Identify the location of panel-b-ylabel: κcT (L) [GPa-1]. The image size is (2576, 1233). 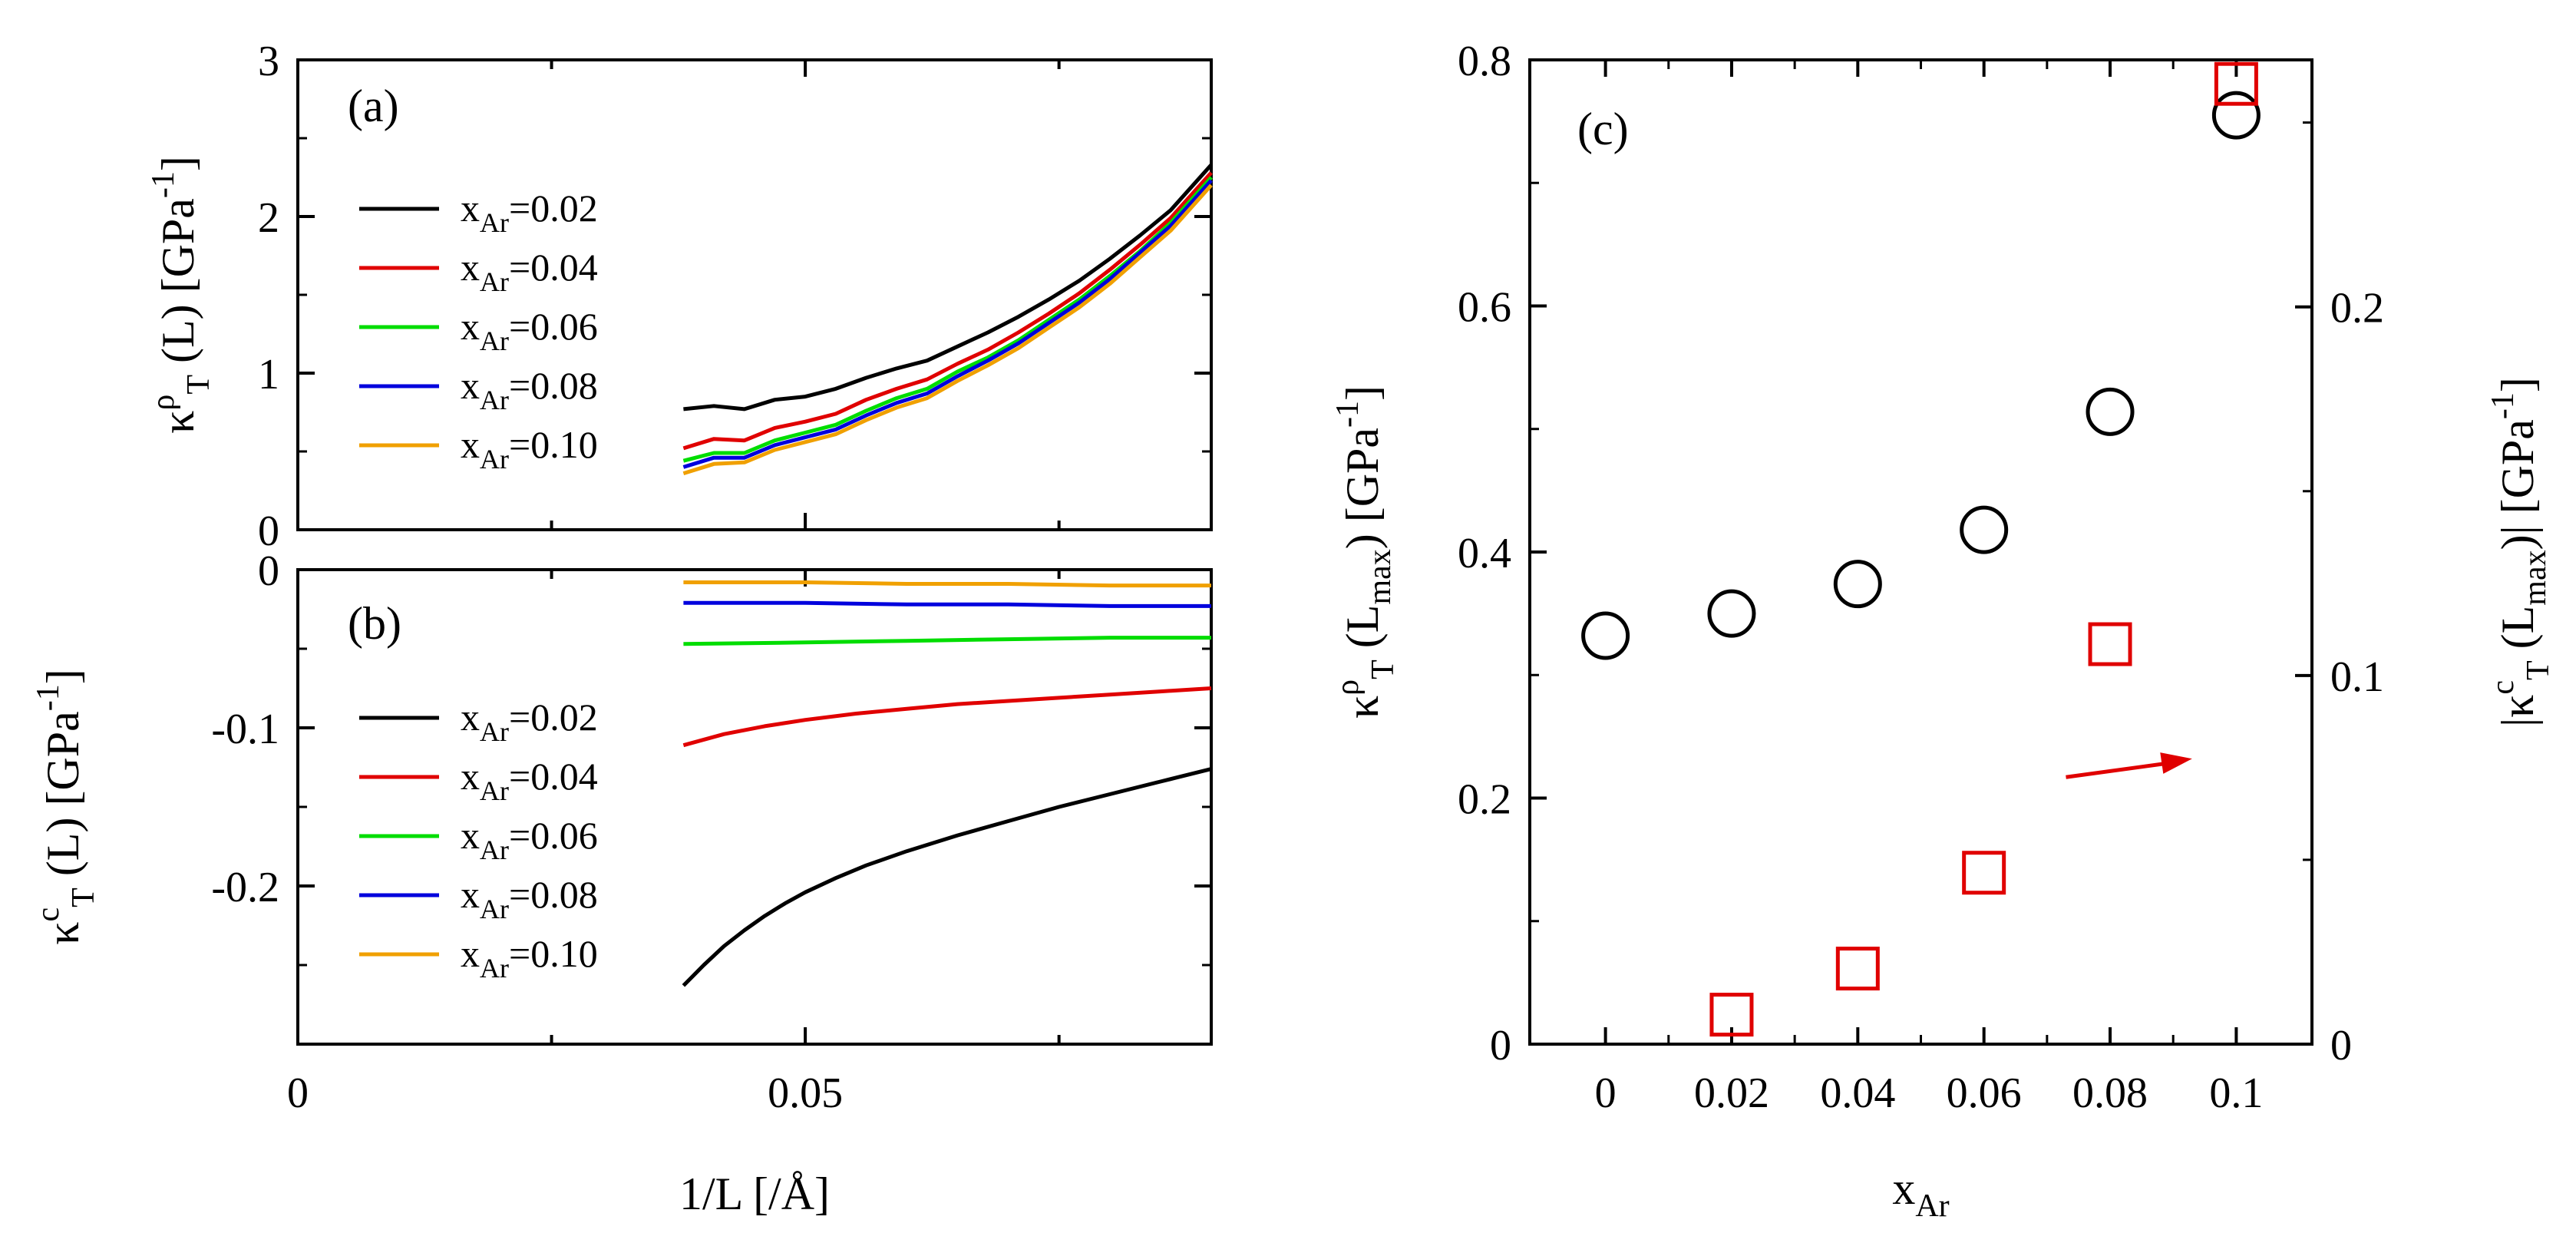
(66, 806).